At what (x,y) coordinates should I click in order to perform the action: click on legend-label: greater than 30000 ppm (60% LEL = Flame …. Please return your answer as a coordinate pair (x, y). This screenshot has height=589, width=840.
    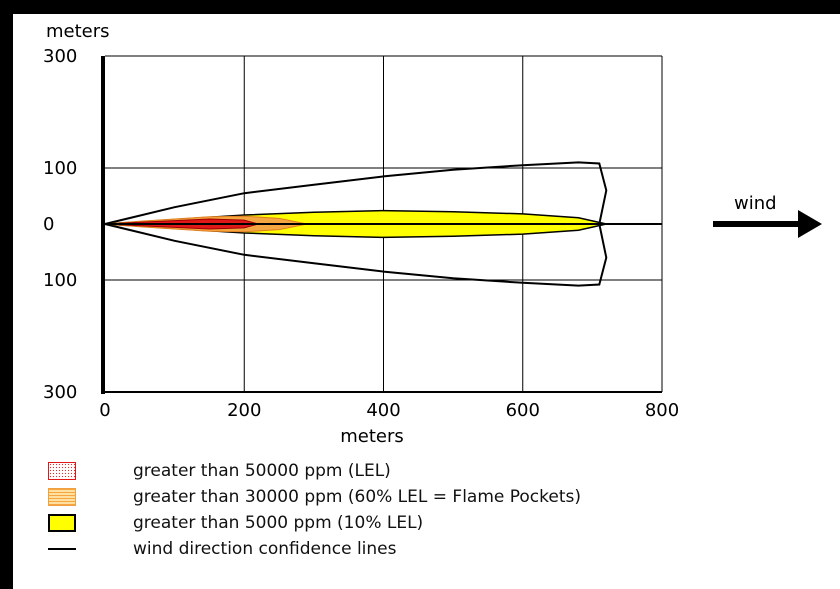
    Looking at the image, I should click on (357, 497).